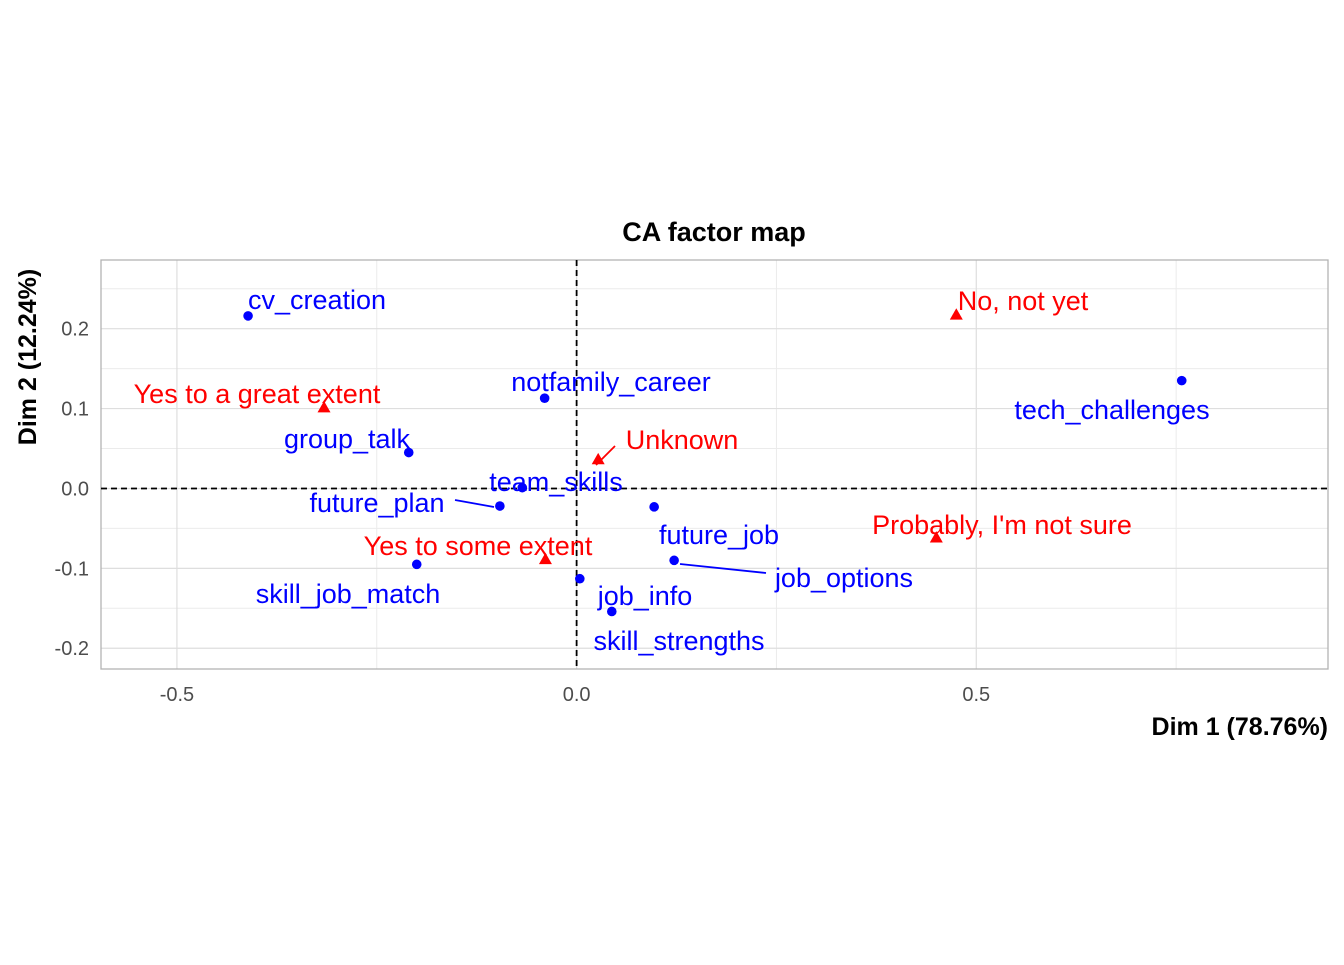 Image resolution: width=1344 pixels, height=965 pixels. What do you see at coordinates (654, 507) in the screenshot?
I see `point-future-job` at bounding box center [654, 507].